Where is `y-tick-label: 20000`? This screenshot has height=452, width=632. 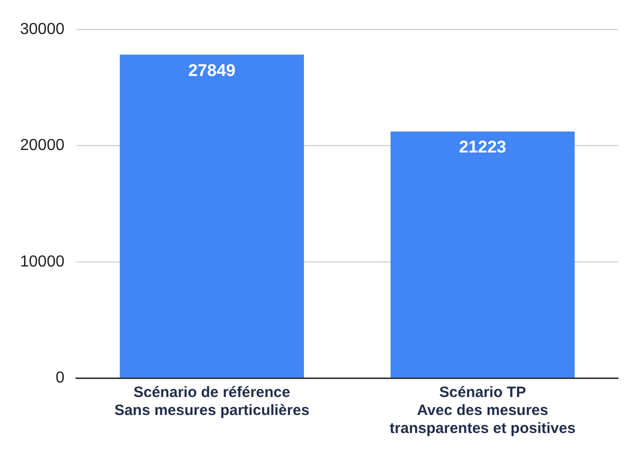
y-tick-label: 20000 is located at coordinates (42, 145).